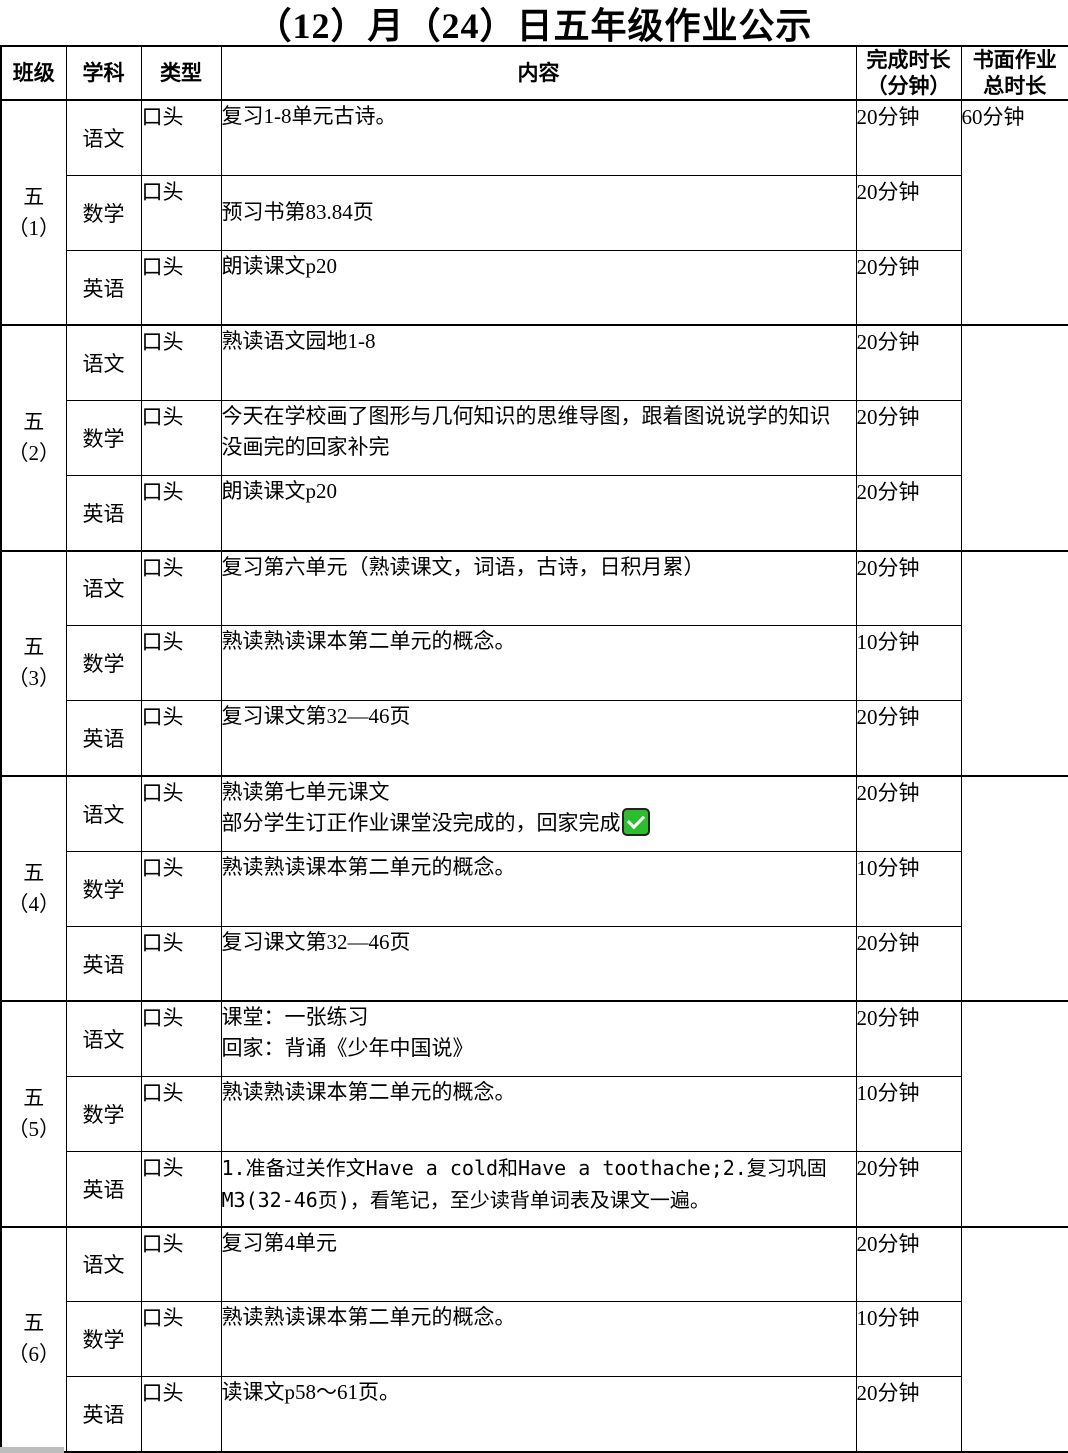  What do you see at coordinates (538, 513) in the screenshot?
I see `content-cell: 朗读课文p20` at bounding box center [538, 513].